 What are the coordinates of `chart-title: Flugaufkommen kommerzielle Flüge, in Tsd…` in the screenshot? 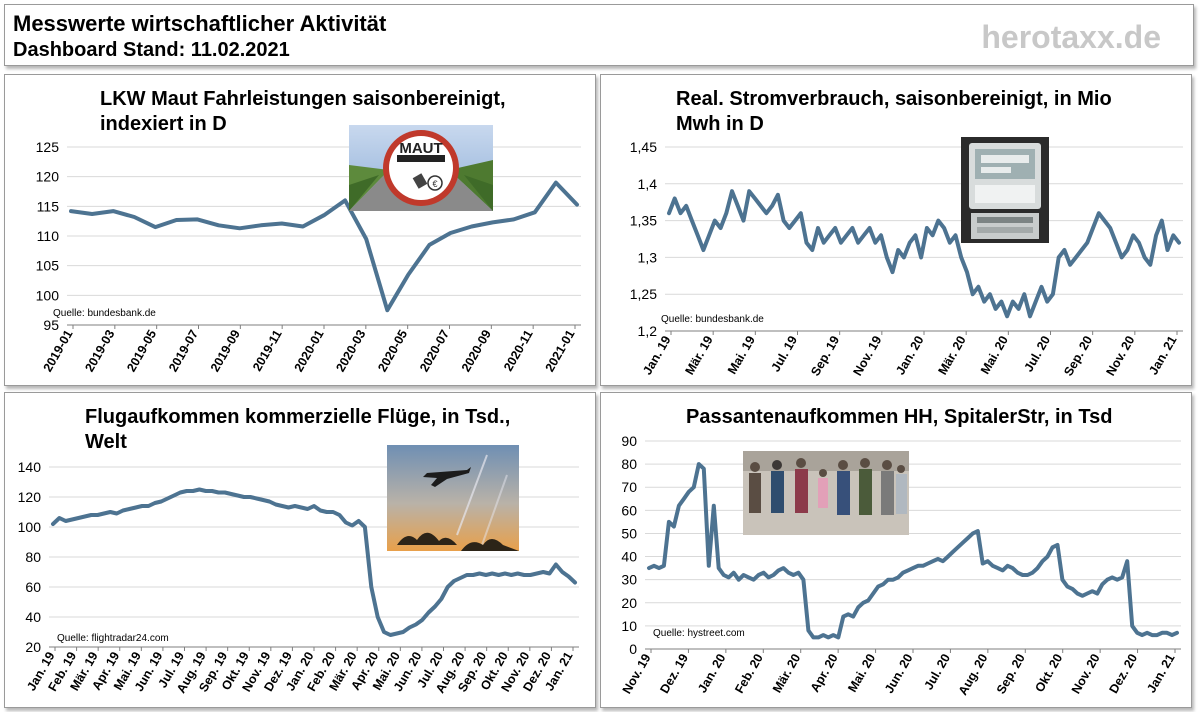 It's located at (297, 430).